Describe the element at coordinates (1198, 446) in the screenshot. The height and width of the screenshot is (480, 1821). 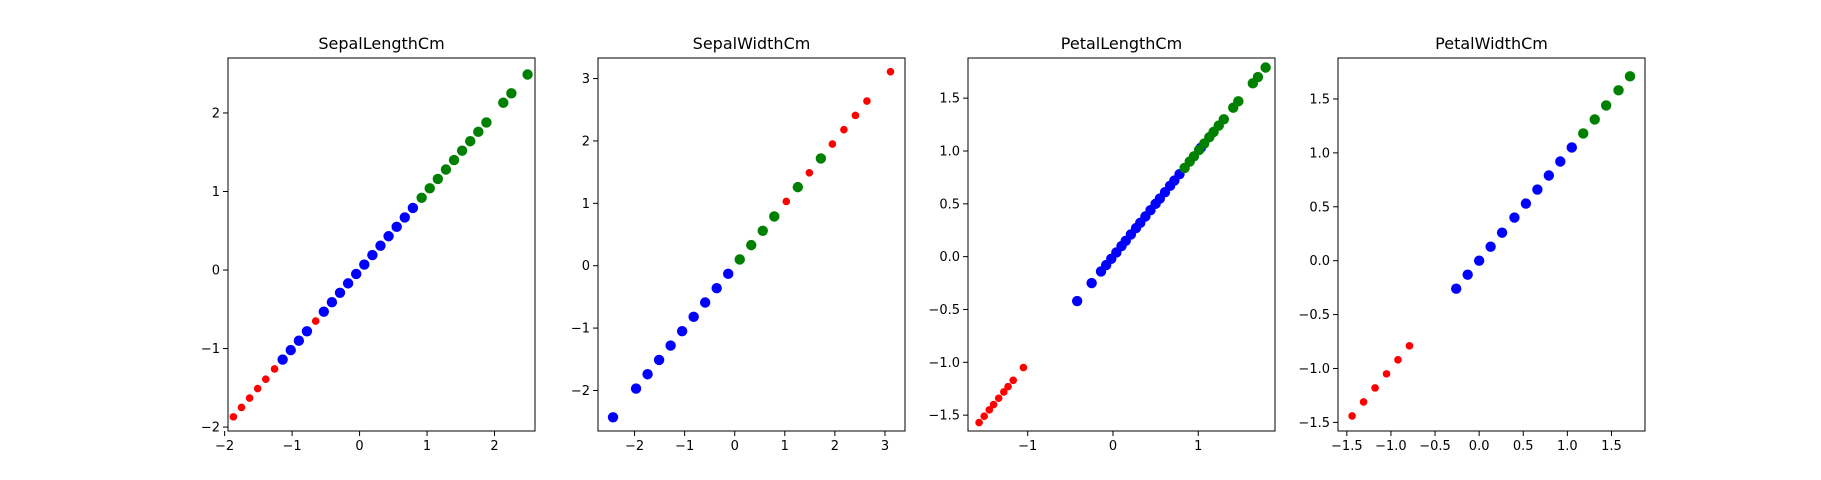
I see `x-tick-label: 1` at that location.